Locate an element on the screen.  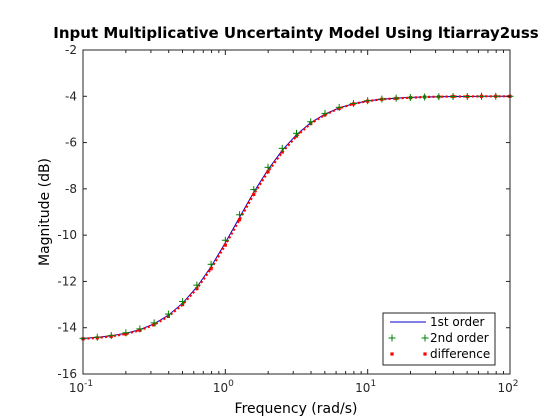
y-tick-label: -14 is located at coordinates (67, 328).